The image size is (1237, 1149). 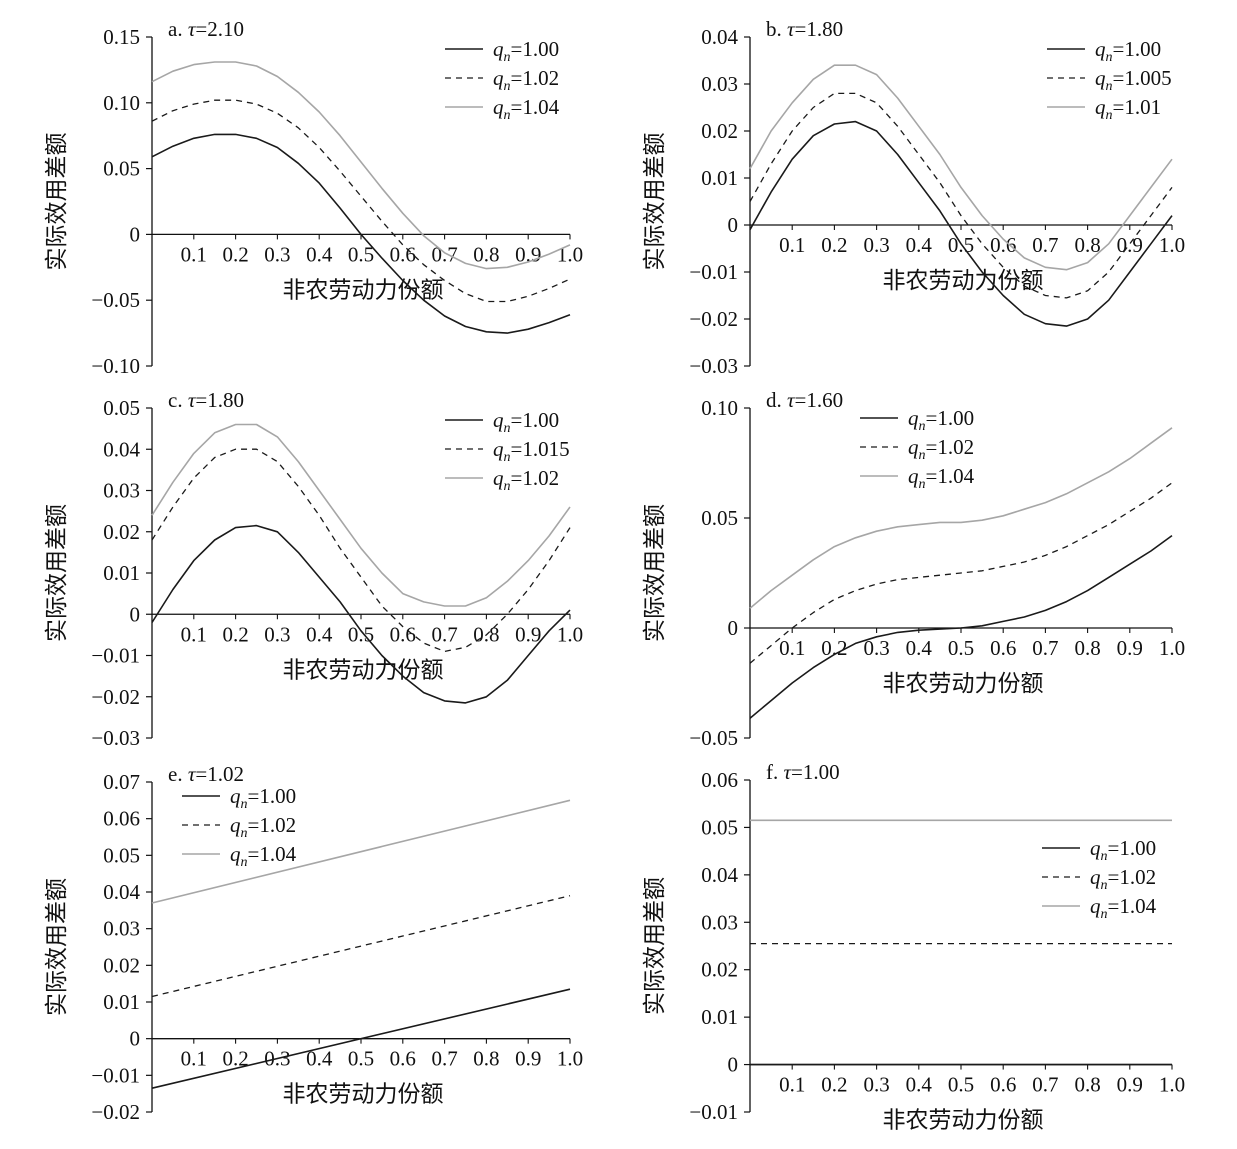 What do you see at coordinates (803, 772) in the screenshot?
I see `panel-title: f. τ=1.00` at bounding box center [803, 772].